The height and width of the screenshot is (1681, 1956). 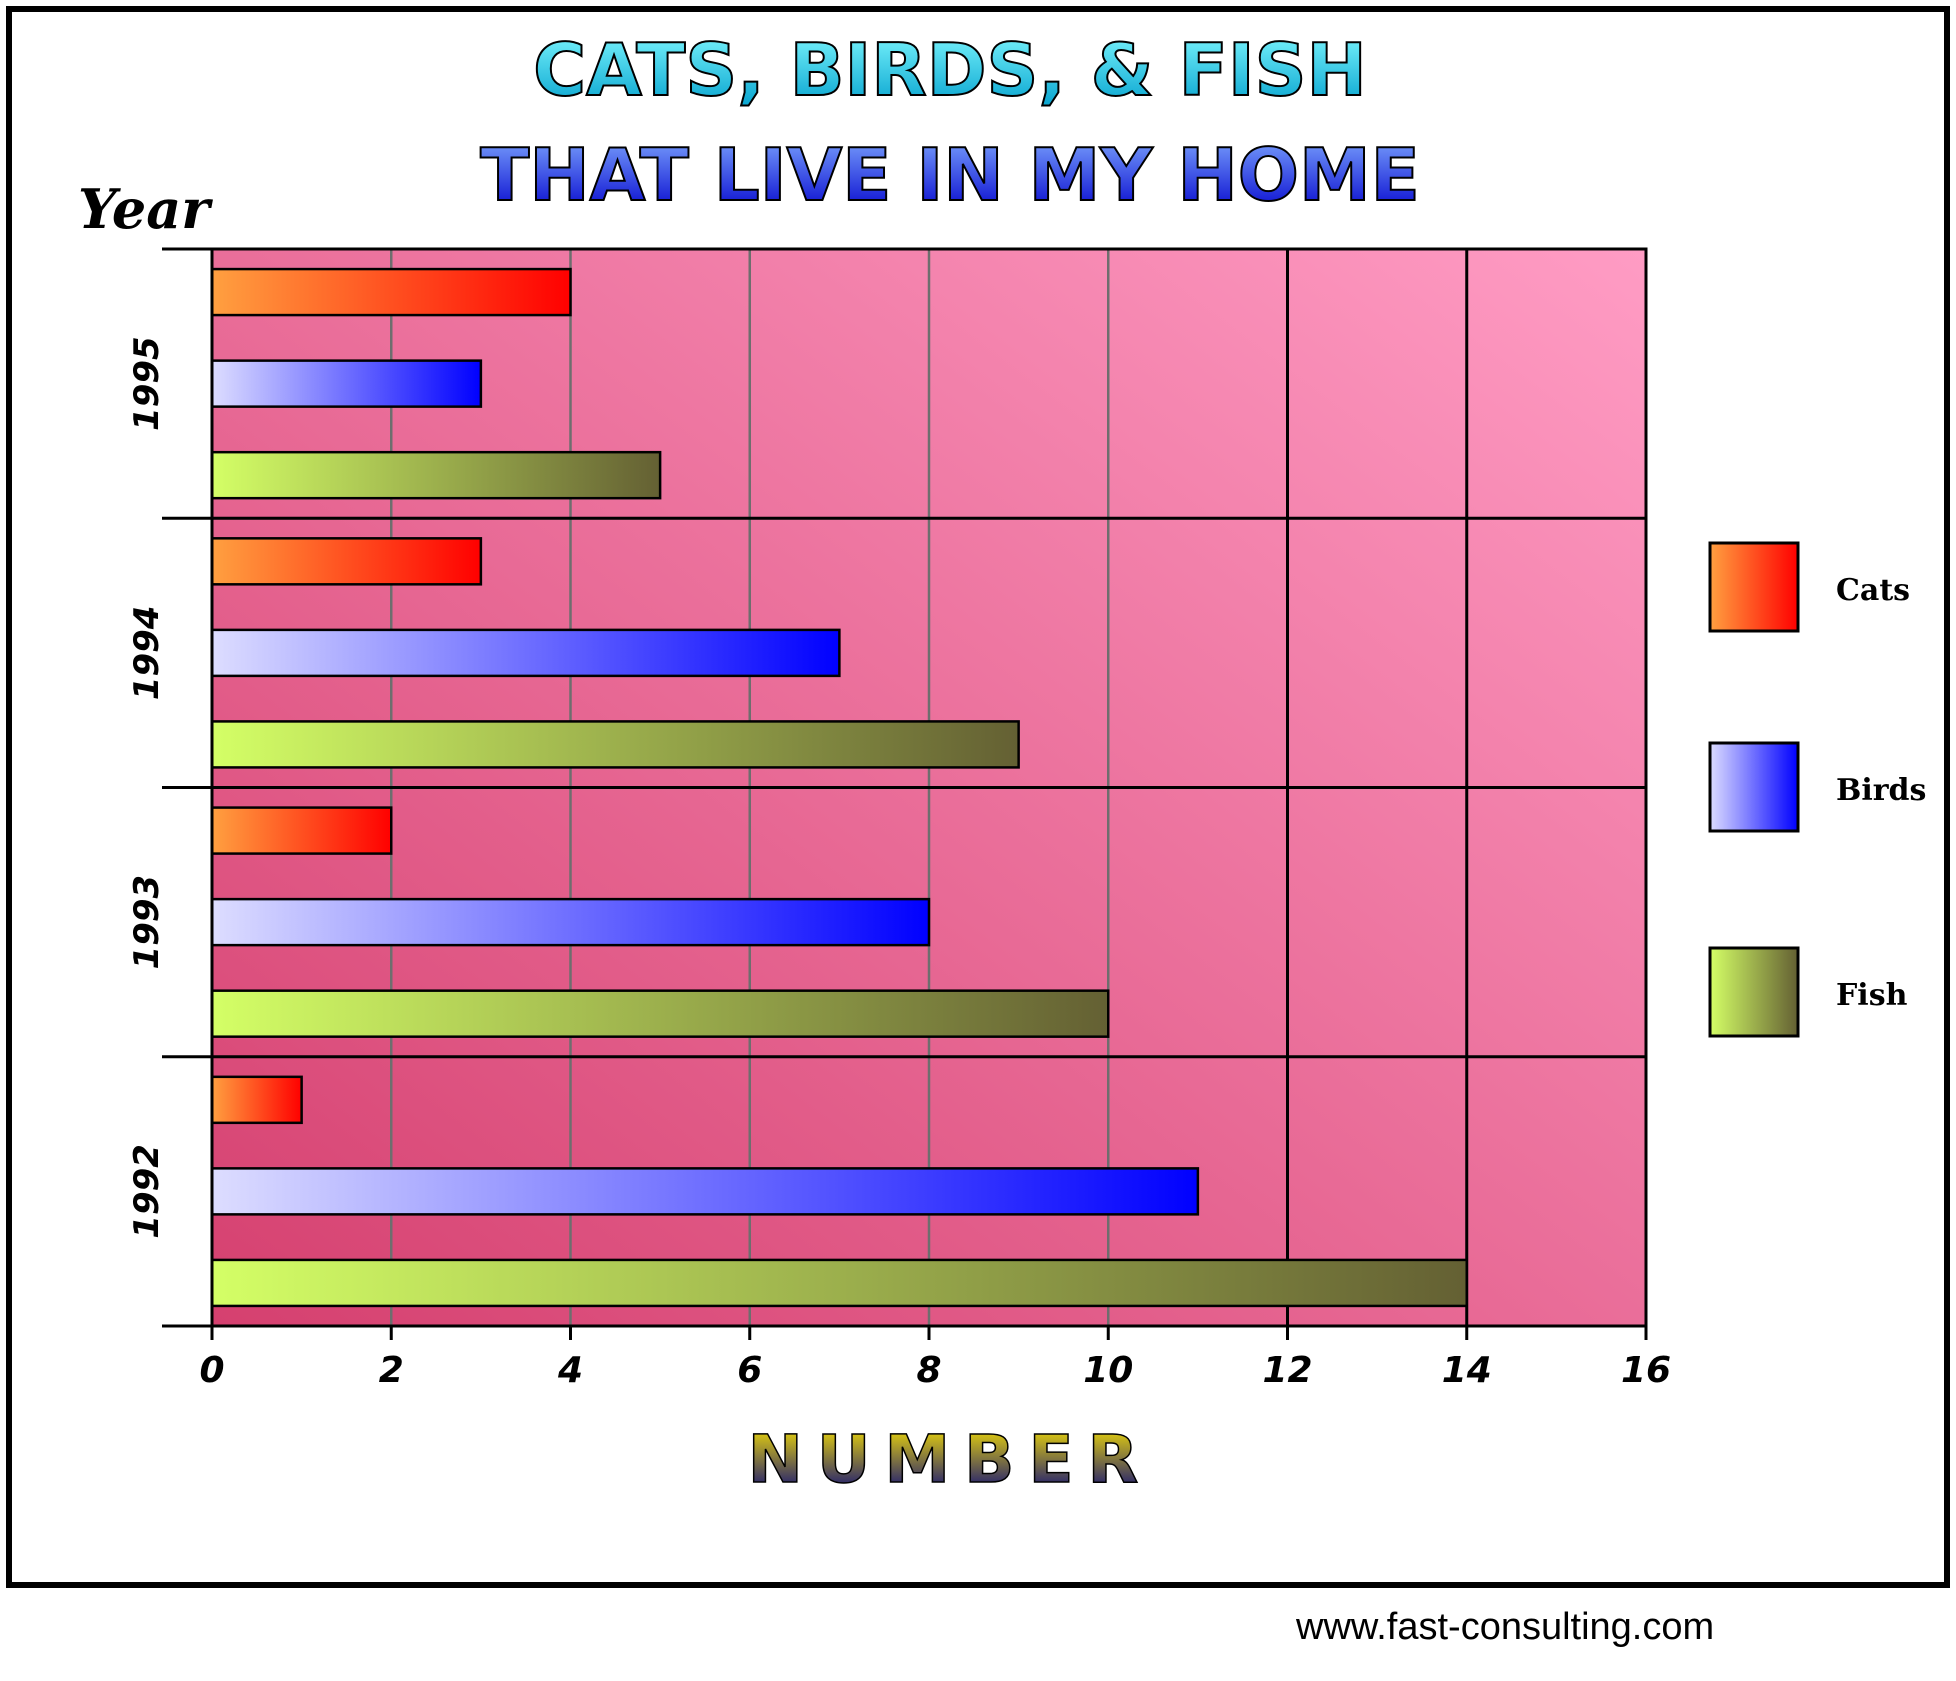 What do you see at coordinates (147, 383) in the screenshot?
I see `category-label-1995: 1995` at bounding box center [147, 383].